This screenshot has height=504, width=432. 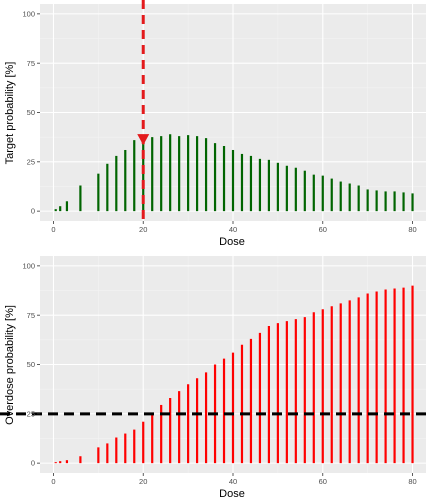 What do you see at coordinates (33, 211) in the screenshot?
I see `target-y-tick-label: 0` at bounding box center [33, 211].